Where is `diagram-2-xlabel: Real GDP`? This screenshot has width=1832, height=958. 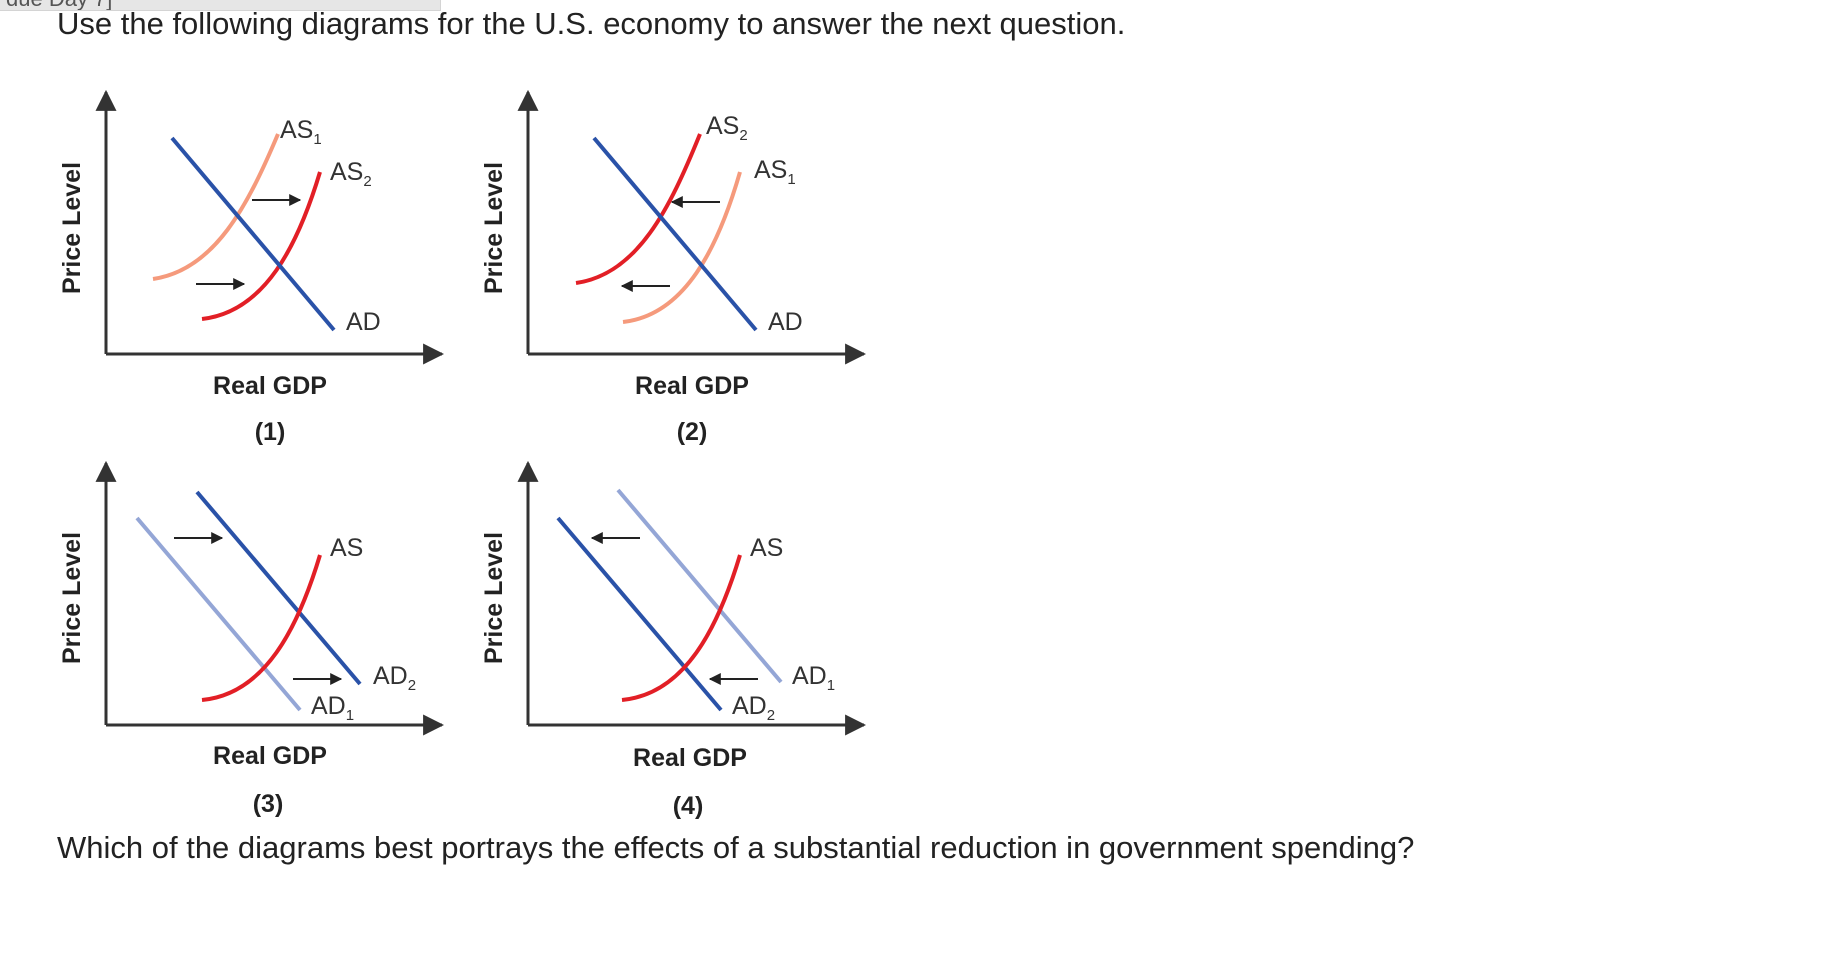 diagram-2-xlabel: Real GDP is located at coordinates (692, 386).